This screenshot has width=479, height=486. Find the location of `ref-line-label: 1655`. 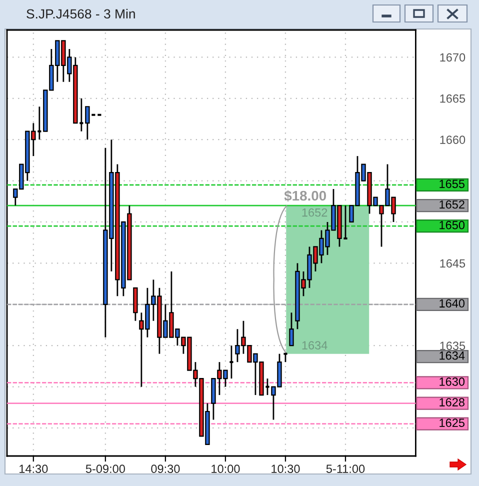

ref-line-label: 1655 is located at coordinates (452, 184).